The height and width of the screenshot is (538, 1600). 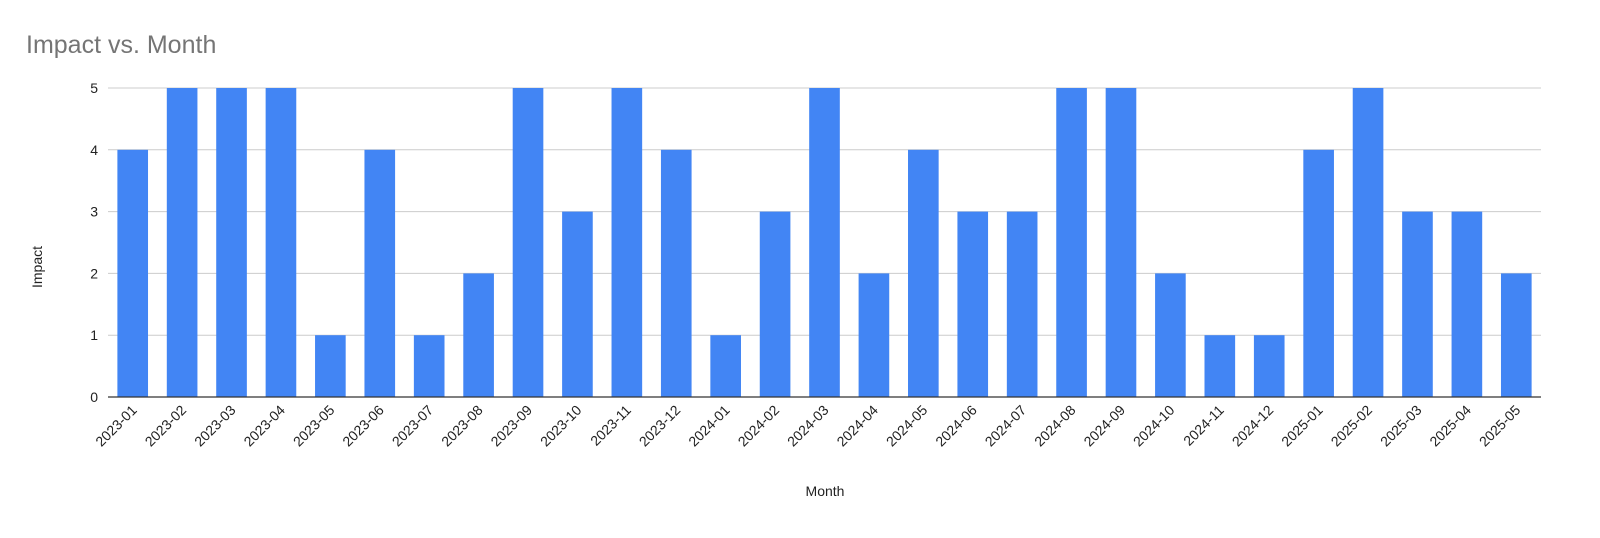 What do you see at coordinates (37, 267) in the screenshot?
I see `y-axis-label: Impact` at bounding box center [37, 267].